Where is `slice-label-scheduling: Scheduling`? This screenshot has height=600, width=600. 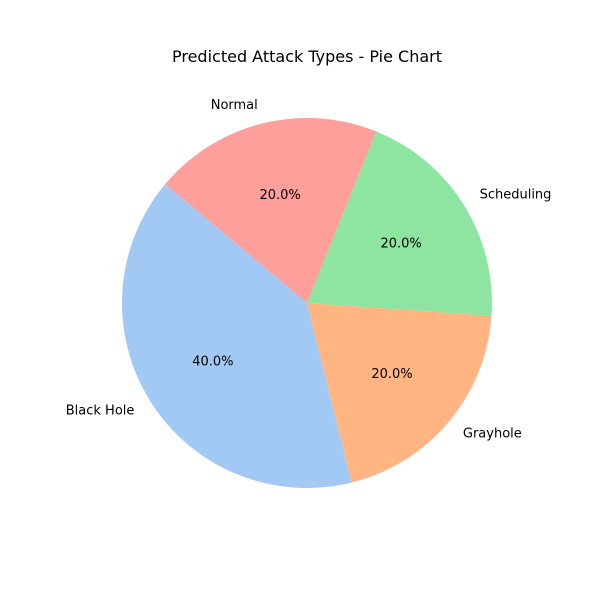 slice-label-scheduling: Scheduling is located at coordinates (516, 195).